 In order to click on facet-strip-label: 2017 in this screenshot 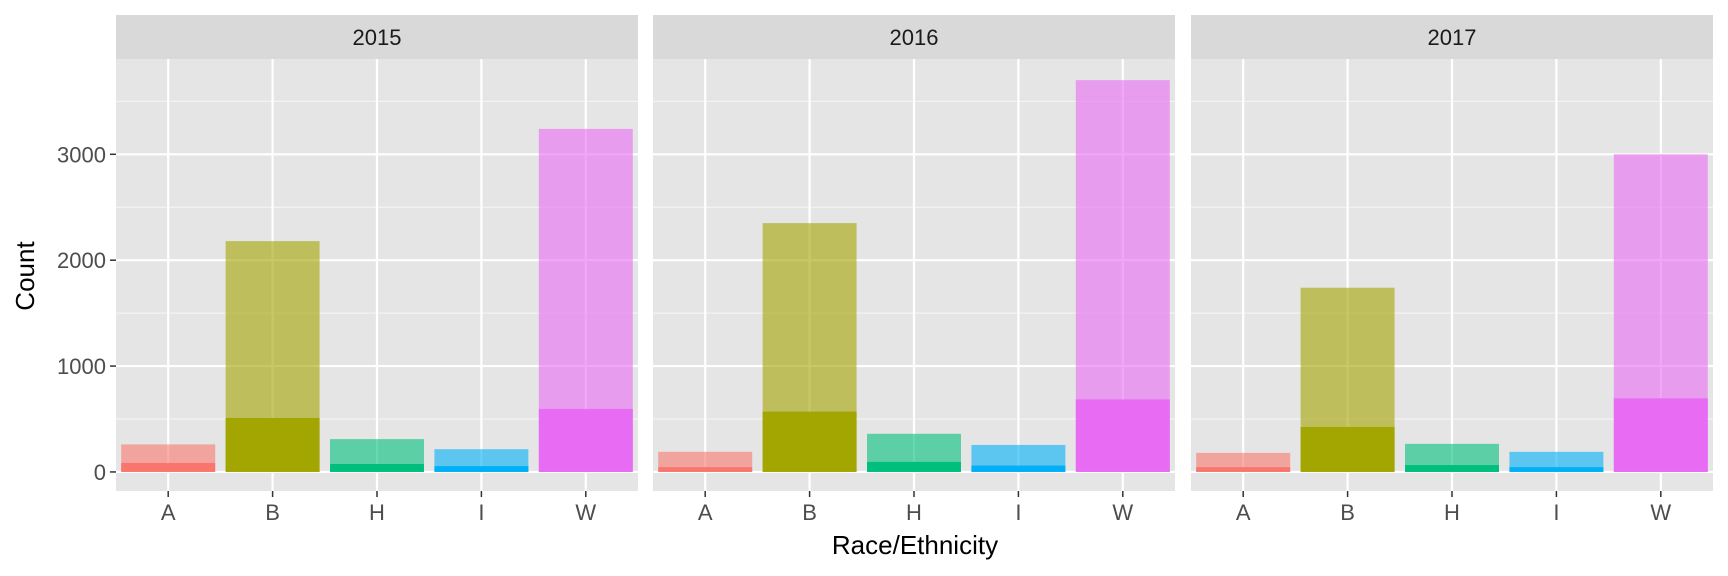, I will do `click(1452, 37)`.